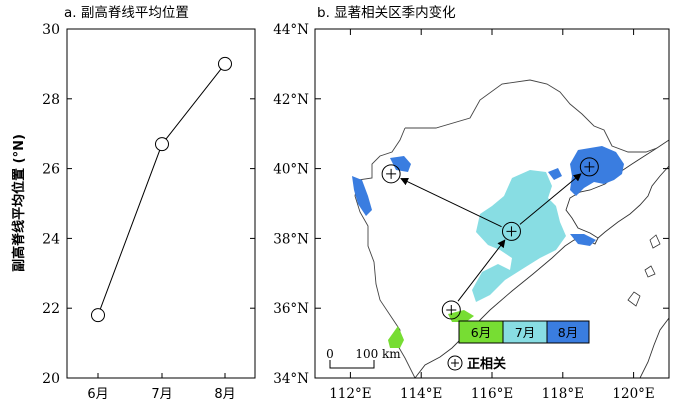 The width and height of the screenshot is (681, 414). Describe the element at coordinates (654, 347) in the screenshot. I see `coastline-east` at that location.